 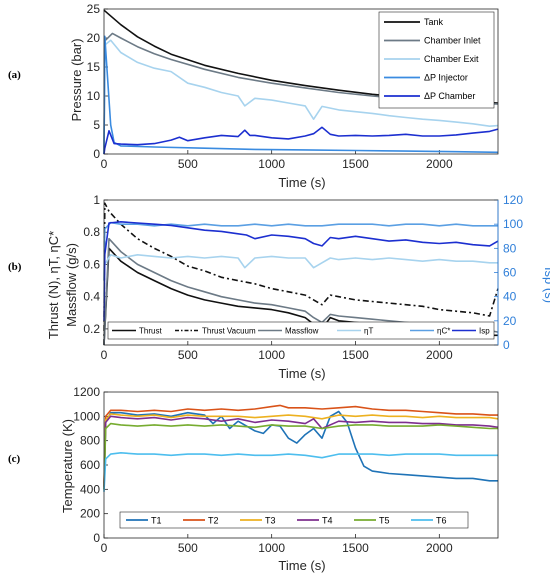 I want to click on panel-c-legend-box, so click(x=294, y=520).